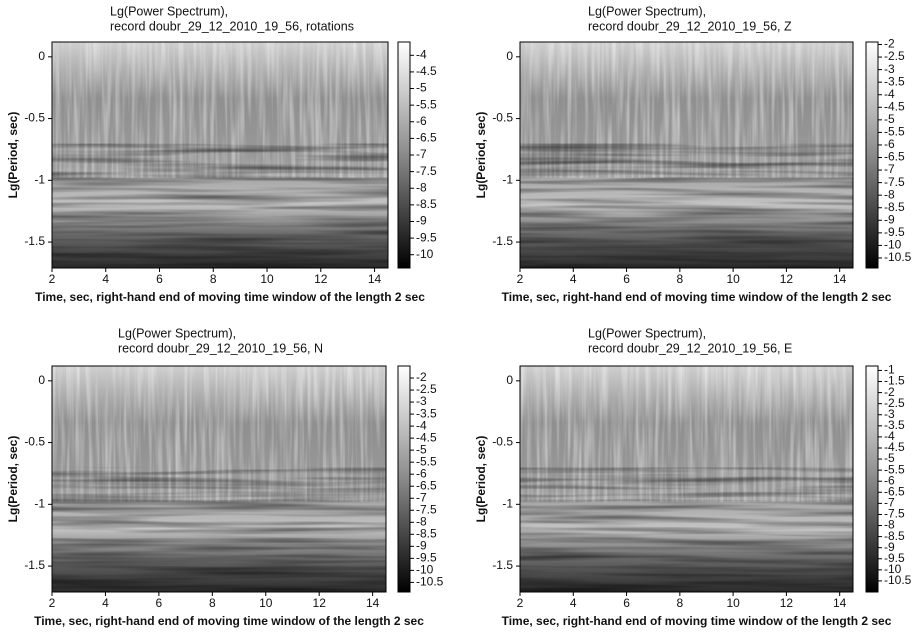 This screenshot has height=632, width=917. Describe the element at coordinates (220, 348) in the screenshot. I see `subtitle: record doubr_29_12_2010_19_56, N` at that location.